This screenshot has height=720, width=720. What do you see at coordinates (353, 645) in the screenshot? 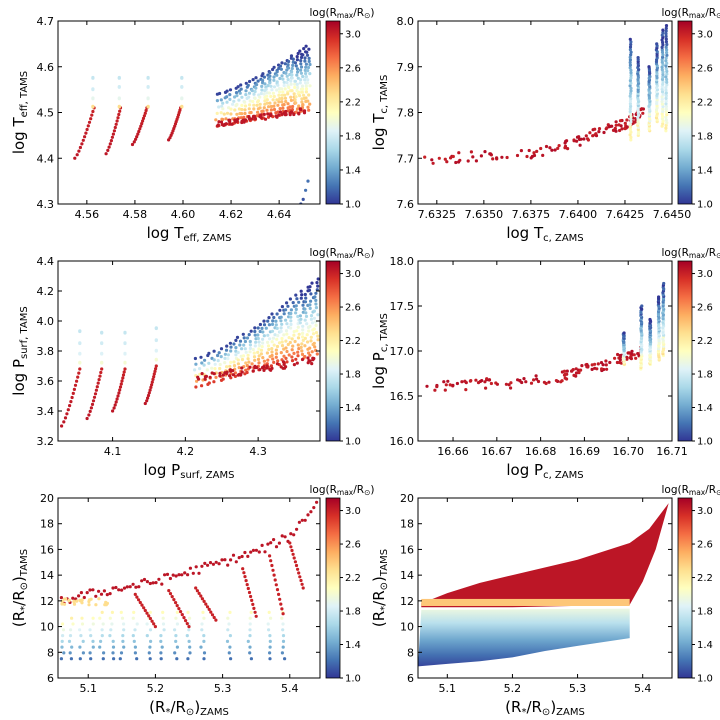
I see `colorbar-tick-label: 1.4` at bounding box center [353, 645].